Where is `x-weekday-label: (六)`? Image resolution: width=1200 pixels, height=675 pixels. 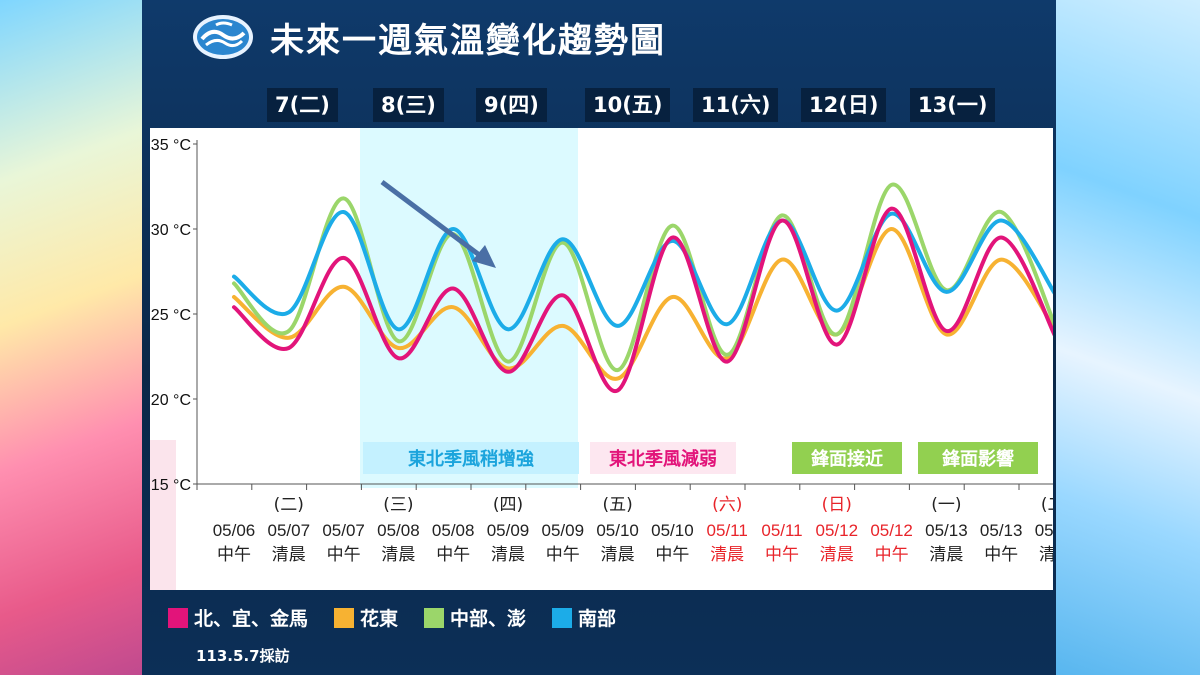 x-weekday-label: (六) is located at coordinates (727, 505).